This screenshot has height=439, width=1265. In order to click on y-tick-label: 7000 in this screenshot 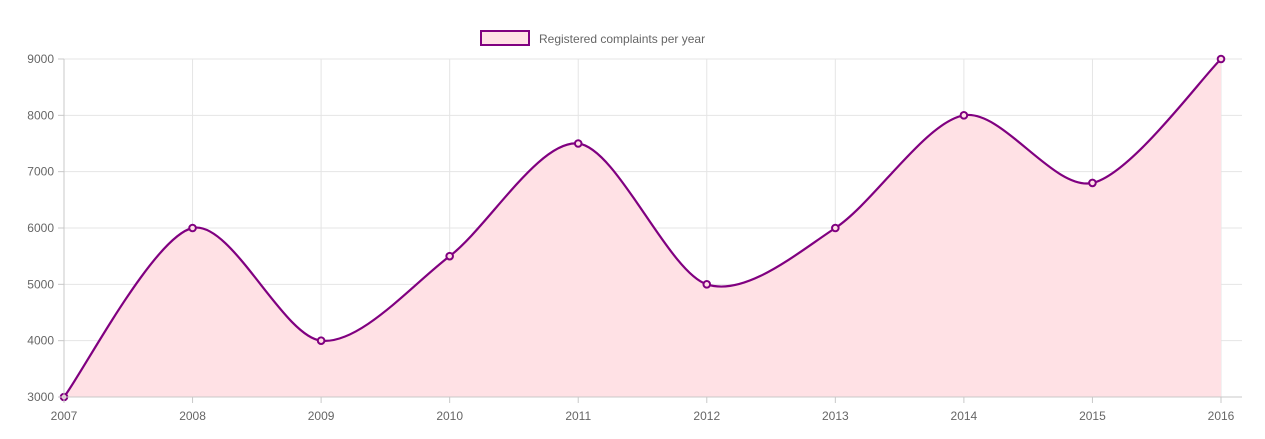, I will do `click(40, 172)`.